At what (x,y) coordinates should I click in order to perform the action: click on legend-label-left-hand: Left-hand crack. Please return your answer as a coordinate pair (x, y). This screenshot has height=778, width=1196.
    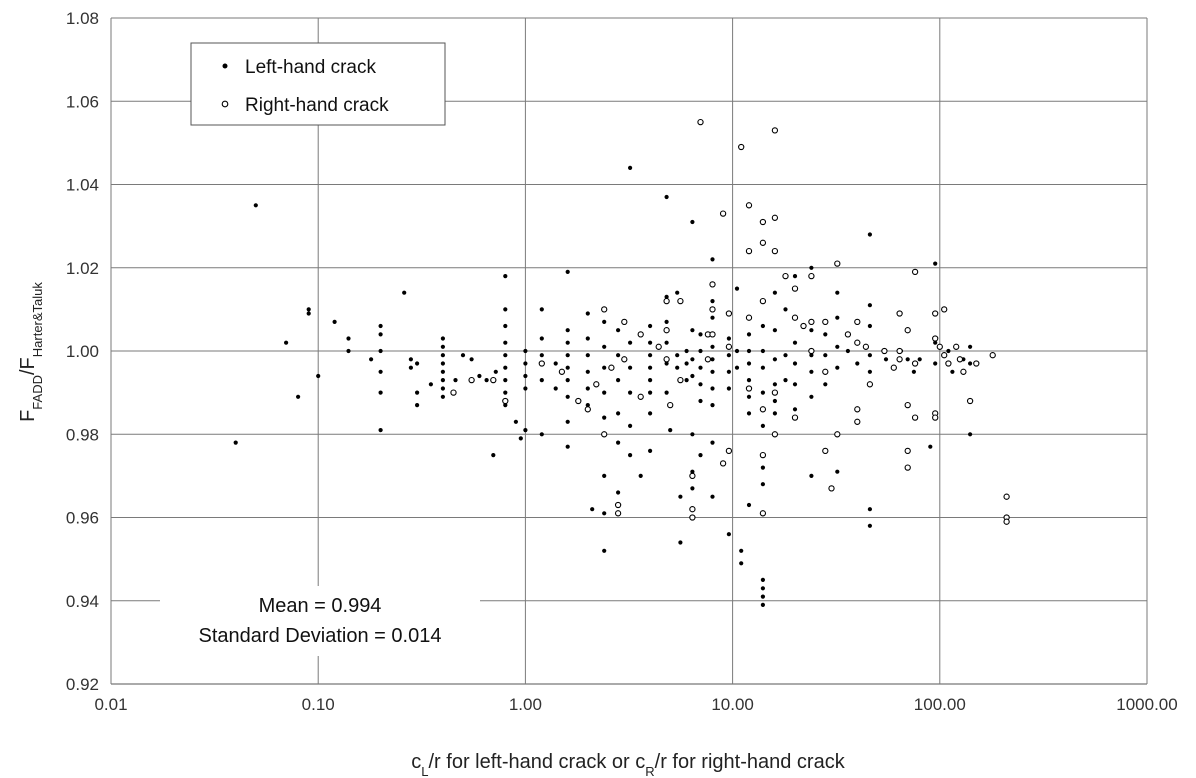
    Looking at the image, I should click on (310, 67).